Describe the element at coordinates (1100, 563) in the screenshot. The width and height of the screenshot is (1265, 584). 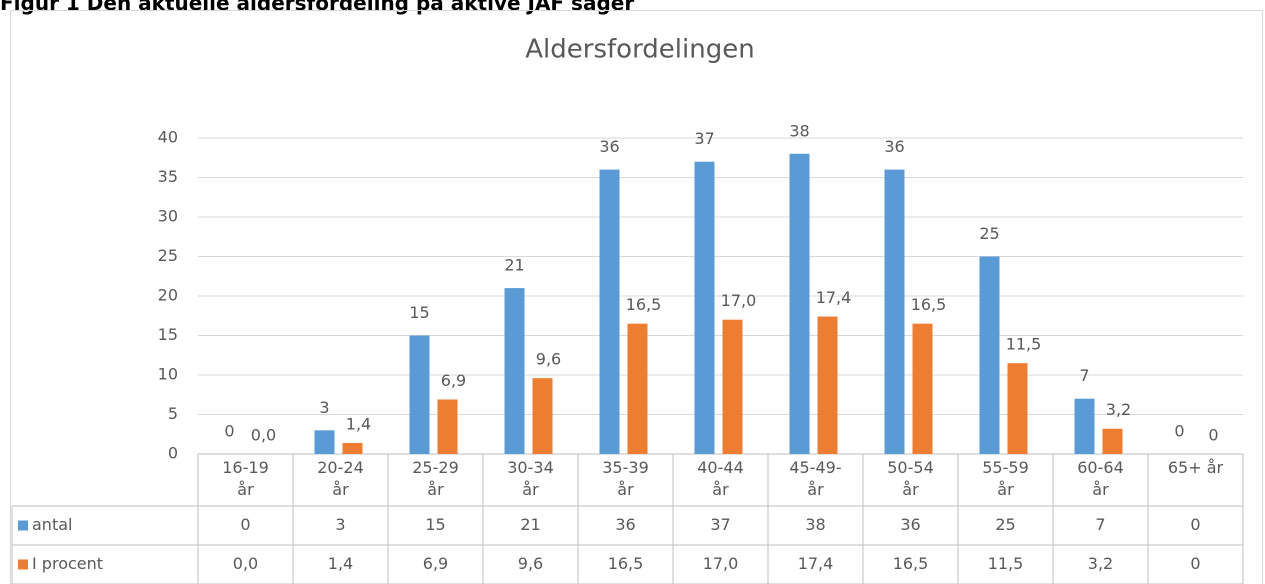
I see `table-cell: 3,2` at that location.